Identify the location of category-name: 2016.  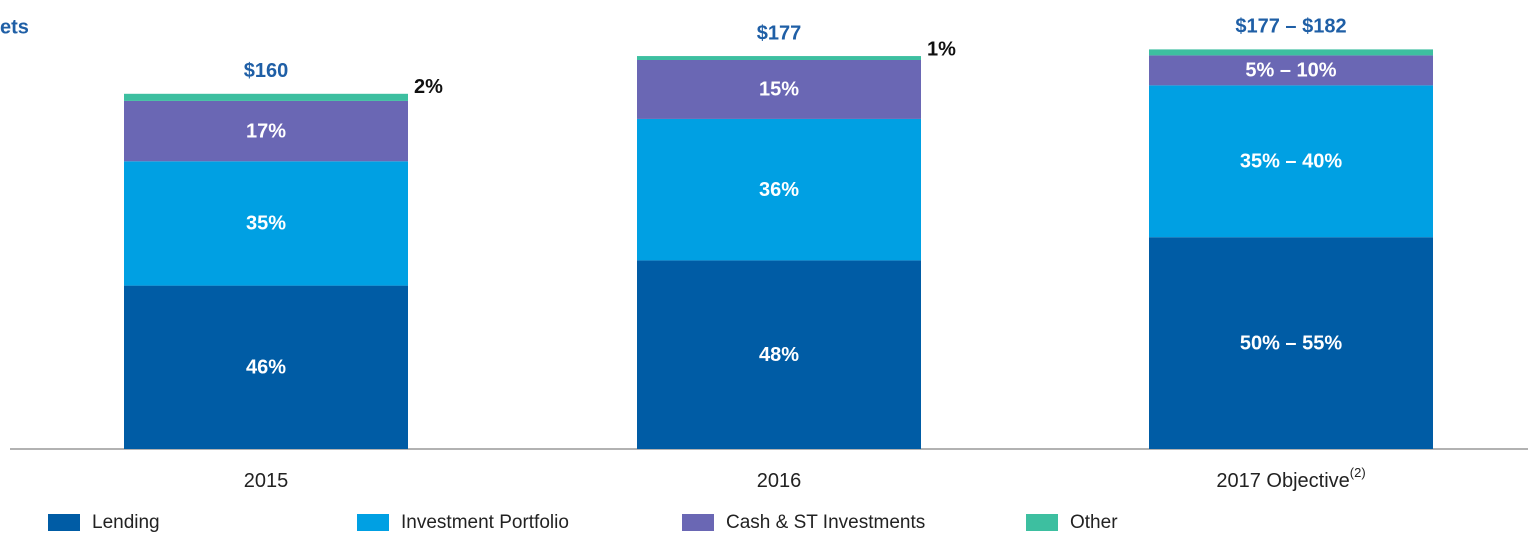
(779, 481).